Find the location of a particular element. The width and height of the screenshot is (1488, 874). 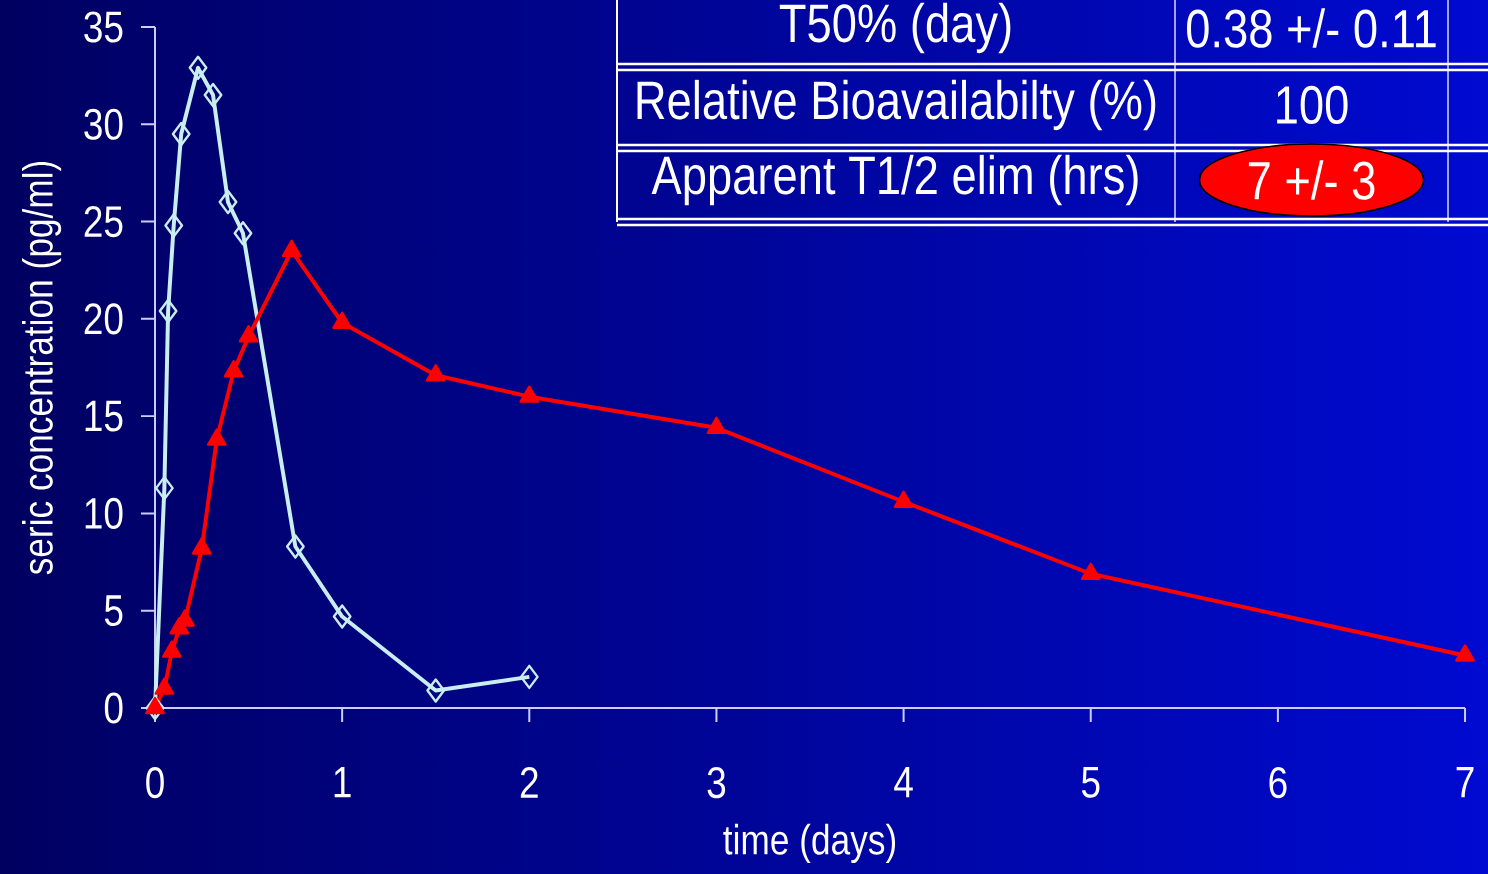

x-tick-label: 6 is located at coordinates (1278, 783).